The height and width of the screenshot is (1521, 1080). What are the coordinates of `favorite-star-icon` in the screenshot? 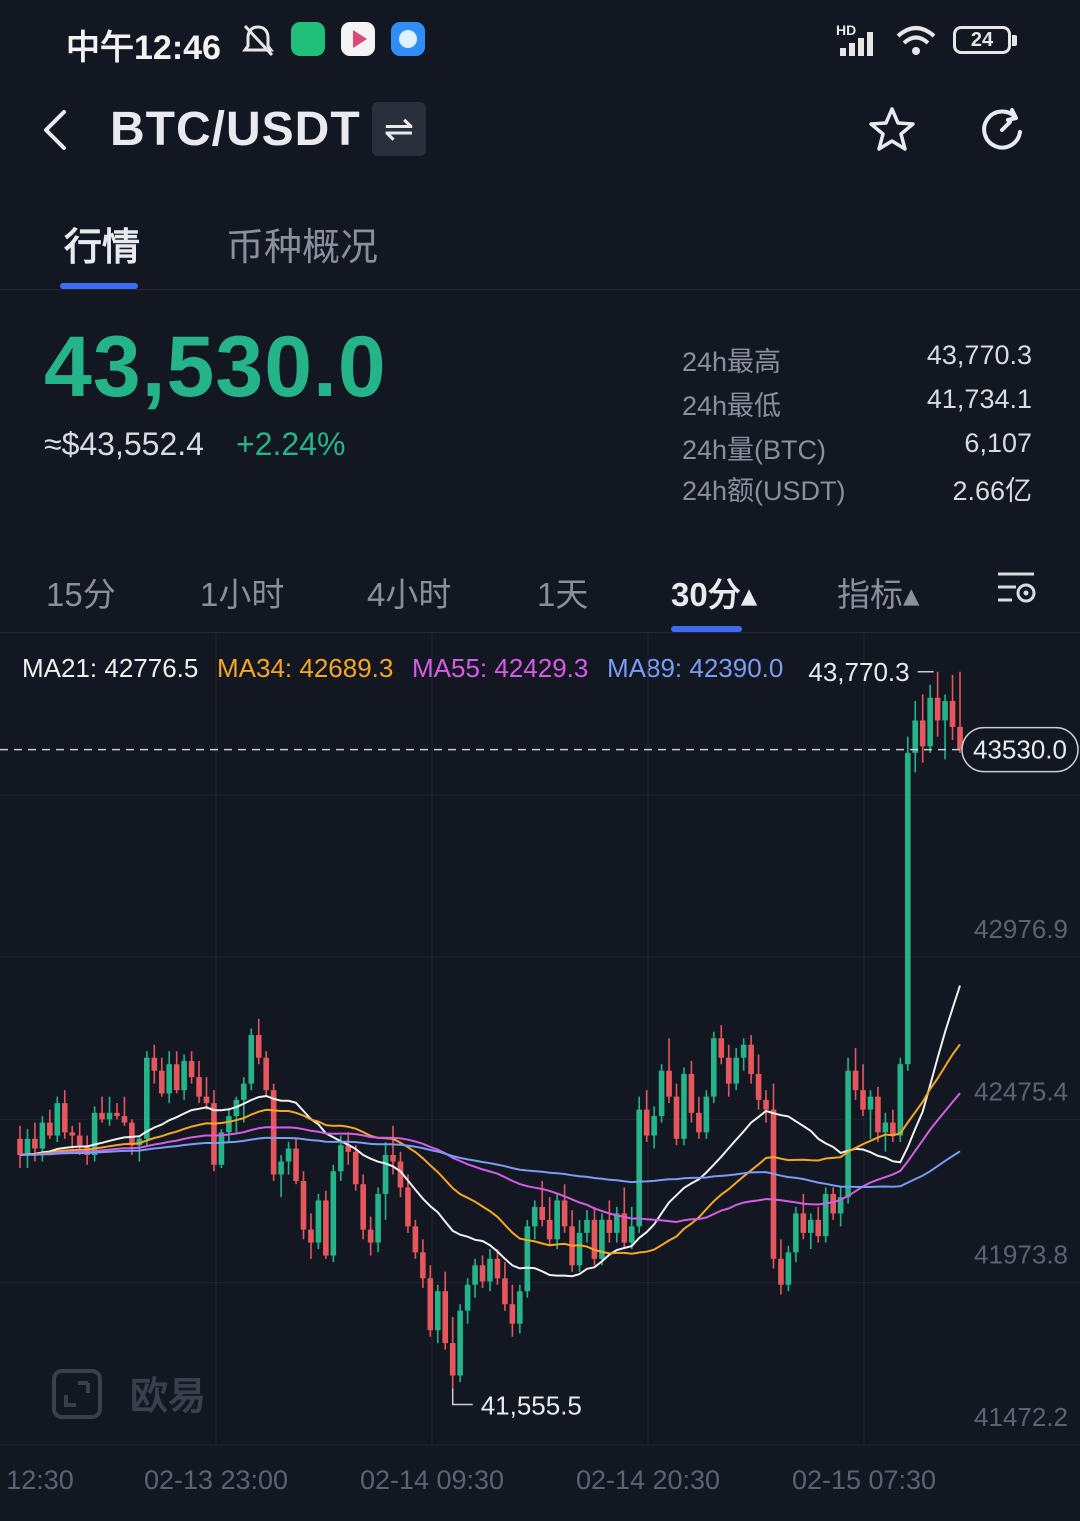 It's located at (892, 129).